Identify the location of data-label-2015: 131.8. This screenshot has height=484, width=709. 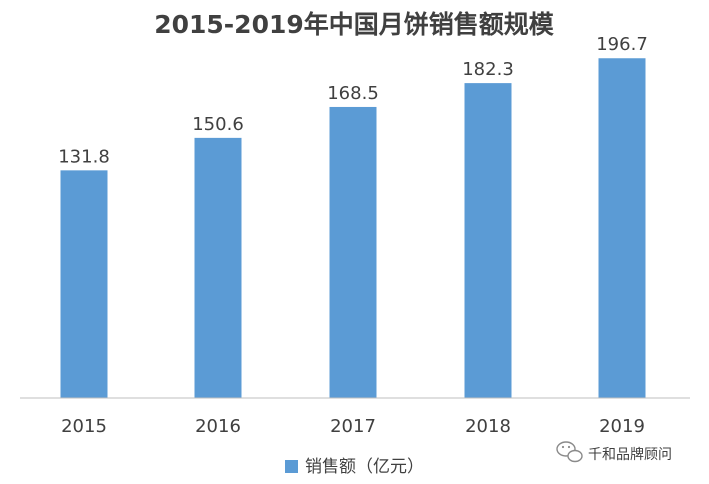
(84, 156).